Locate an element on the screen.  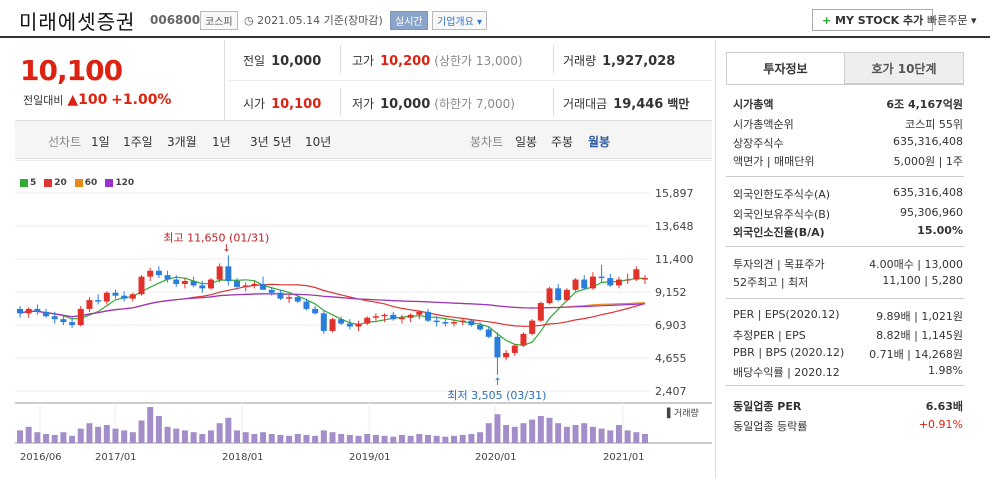
tab-divider is located at coordinates (845, 84).